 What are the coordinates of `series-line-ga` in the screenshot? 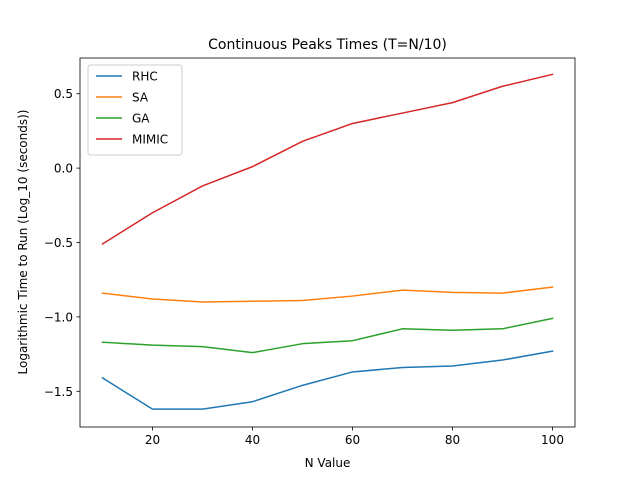 It's located at (327, 335).